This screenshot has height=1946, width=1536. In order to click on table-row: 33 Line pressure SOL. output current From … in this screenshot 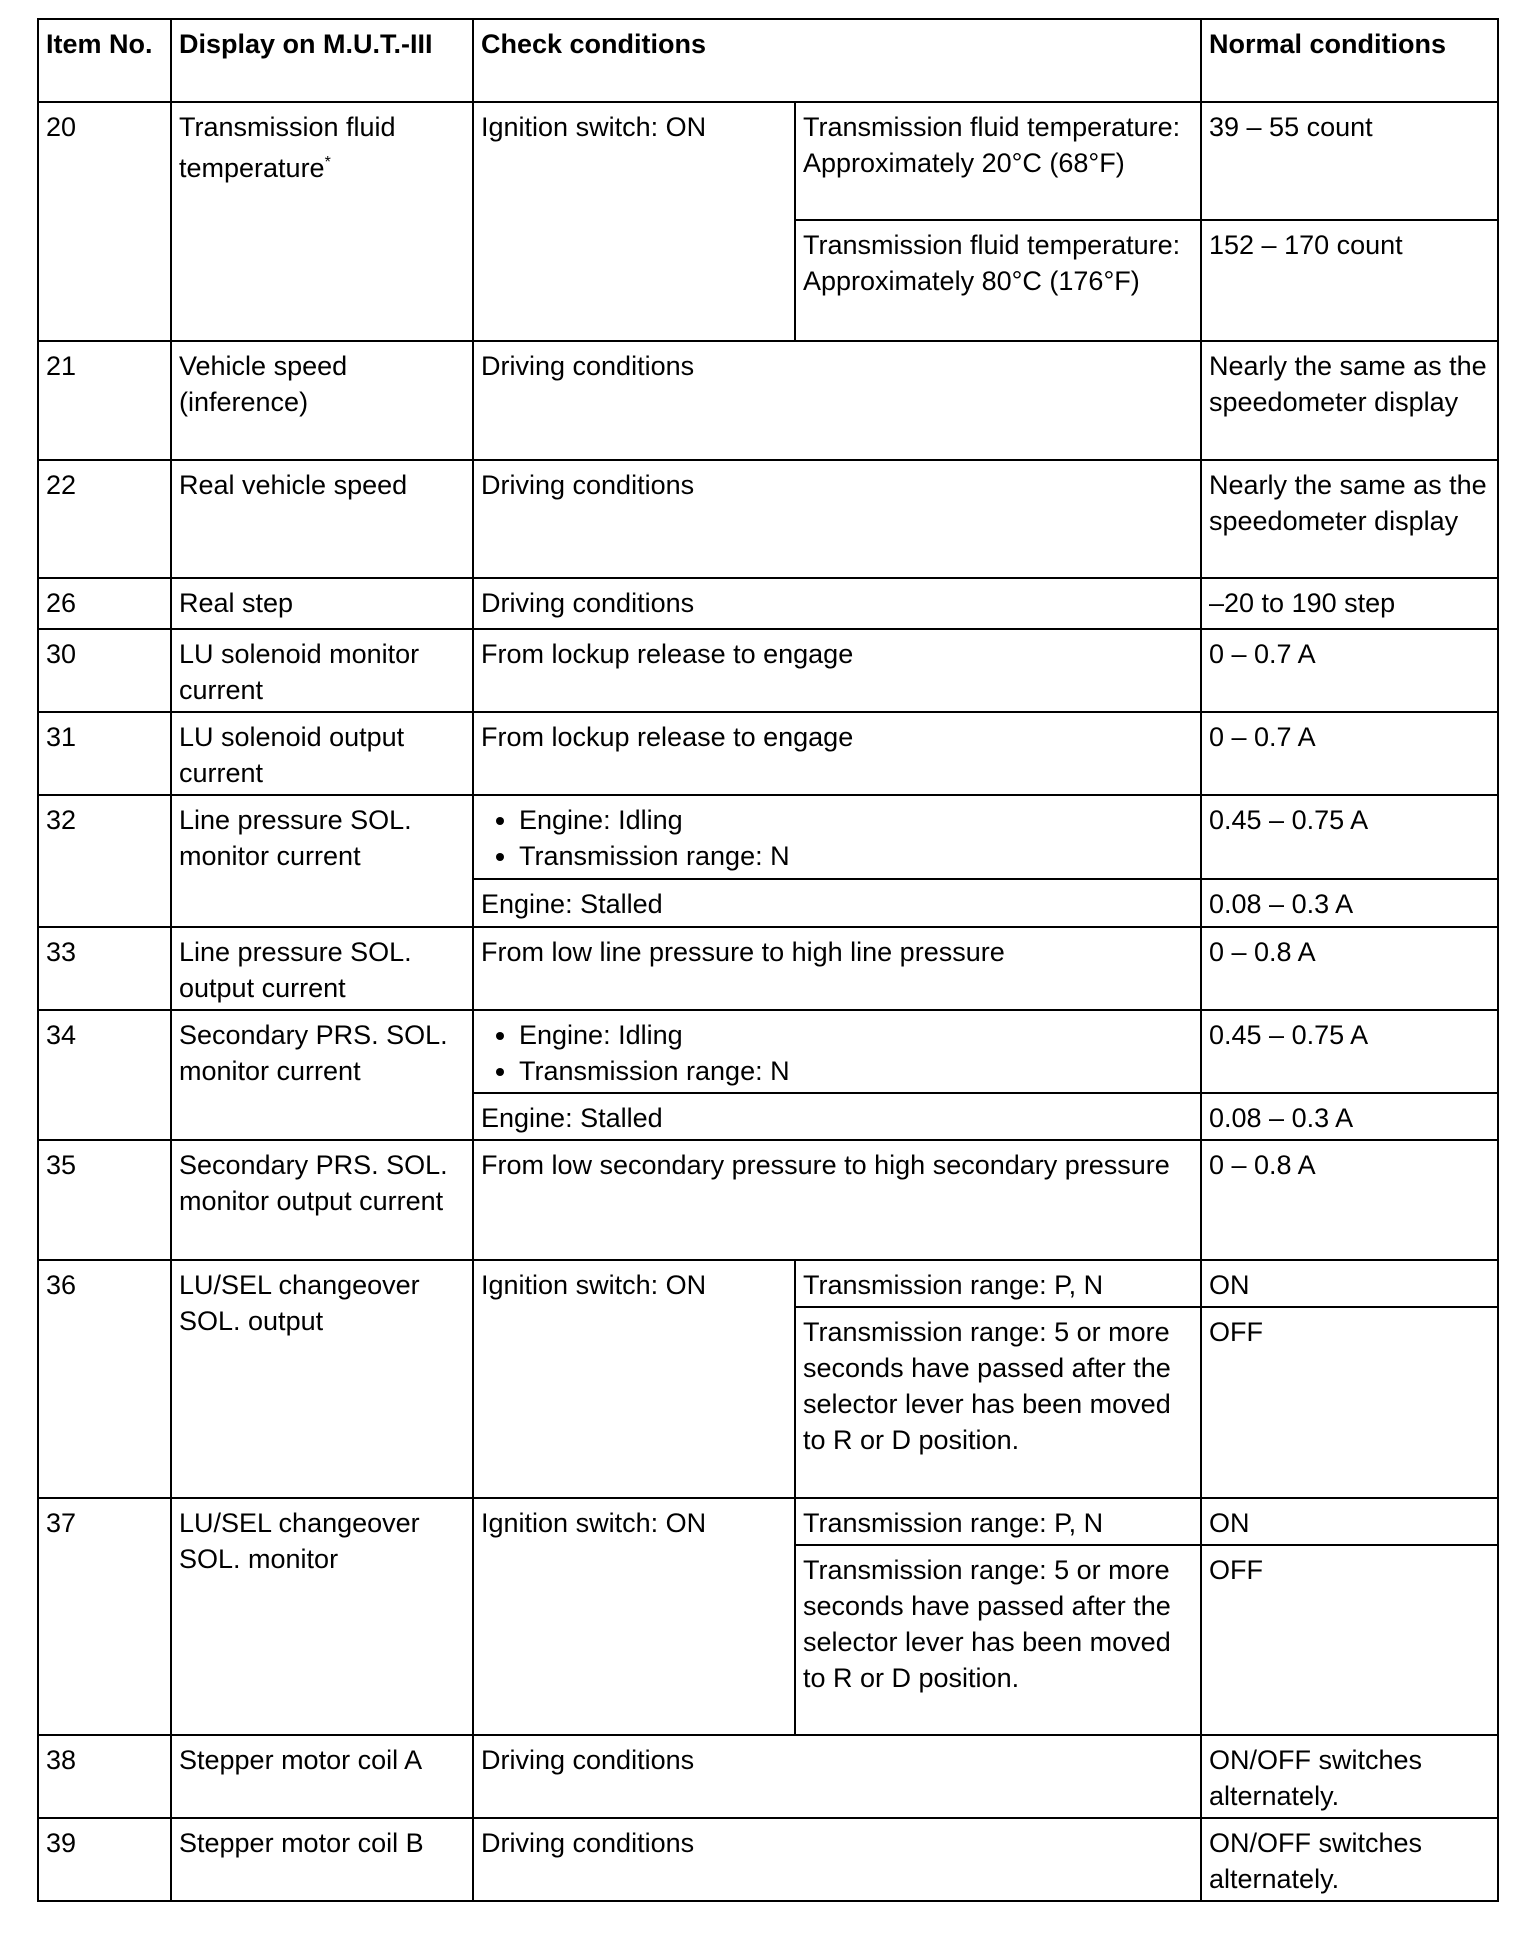, I will do `click(768, 968)`.